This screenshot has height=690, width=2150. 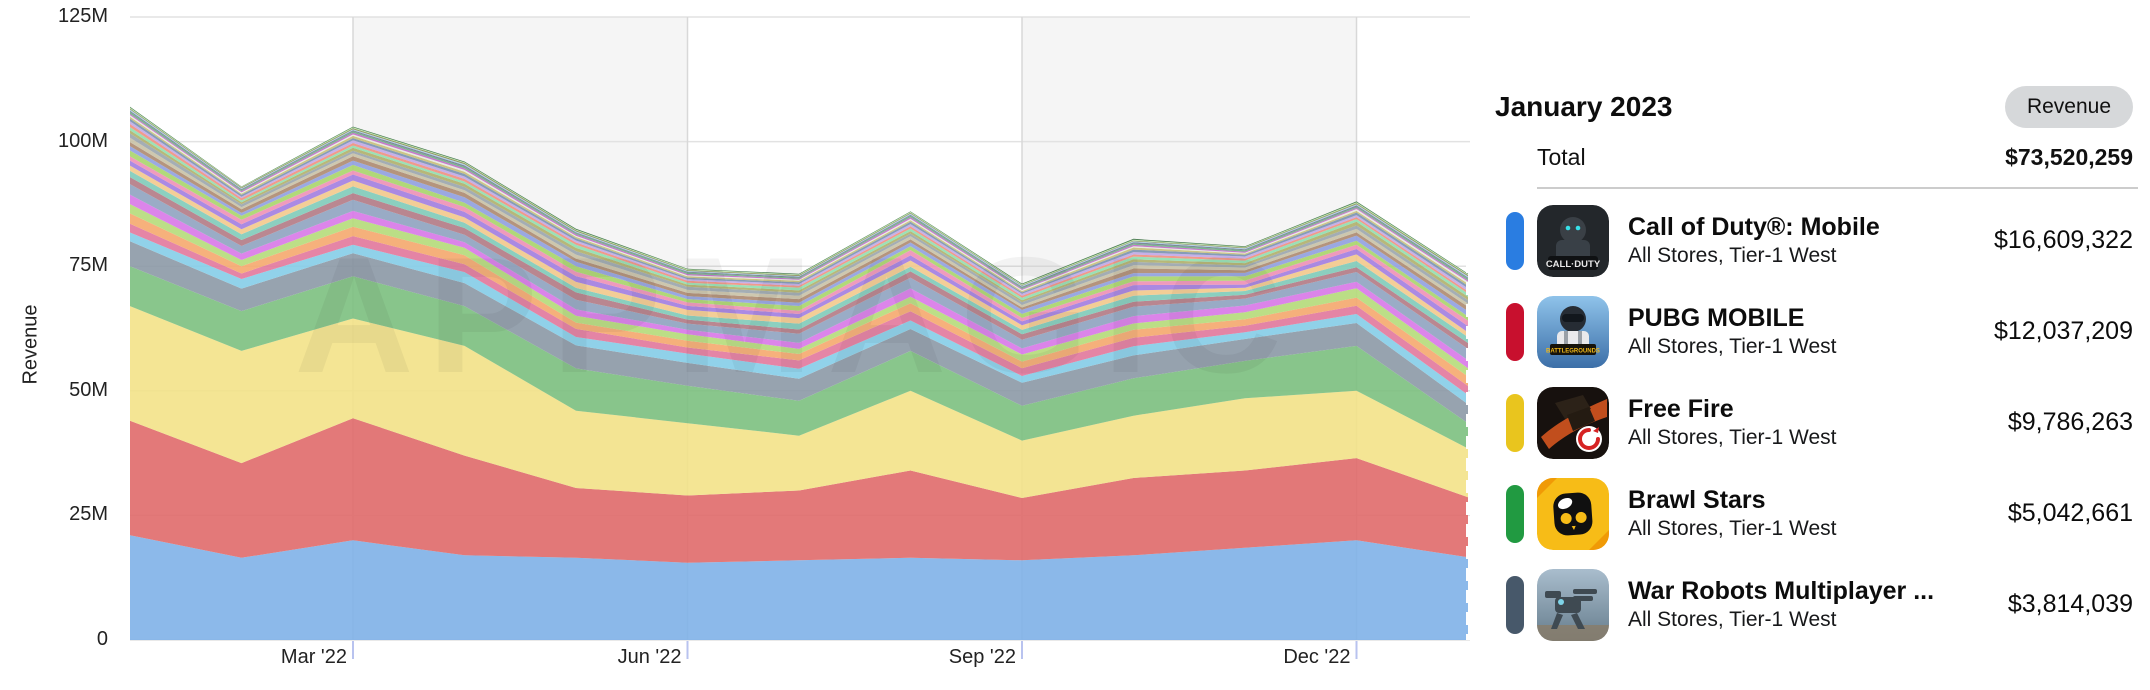 What do you see at coordinates (1716, 318) in the screenshot?
I see `app-name: PUBG MOBILE` at bounding box center [1716, 318].